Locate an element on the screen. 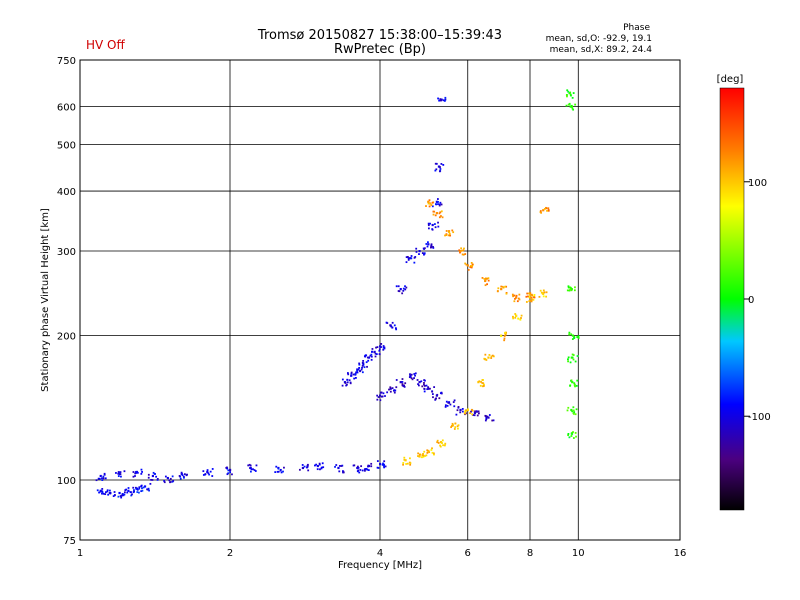 The image size is (800, 600). y-tick-label: 400 is located at coordinates (66, 192).